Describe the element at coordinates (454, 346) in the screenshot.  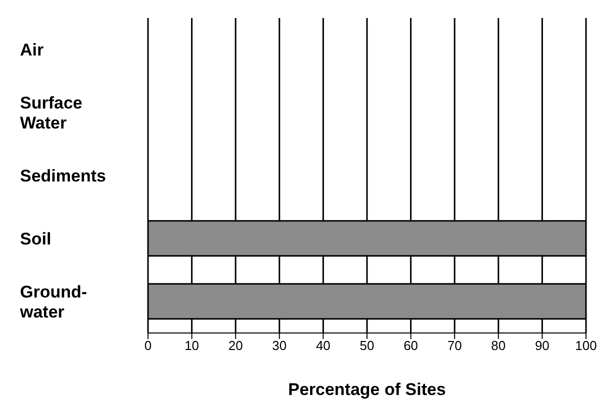
I see `x-tick-label: 70` at that location.